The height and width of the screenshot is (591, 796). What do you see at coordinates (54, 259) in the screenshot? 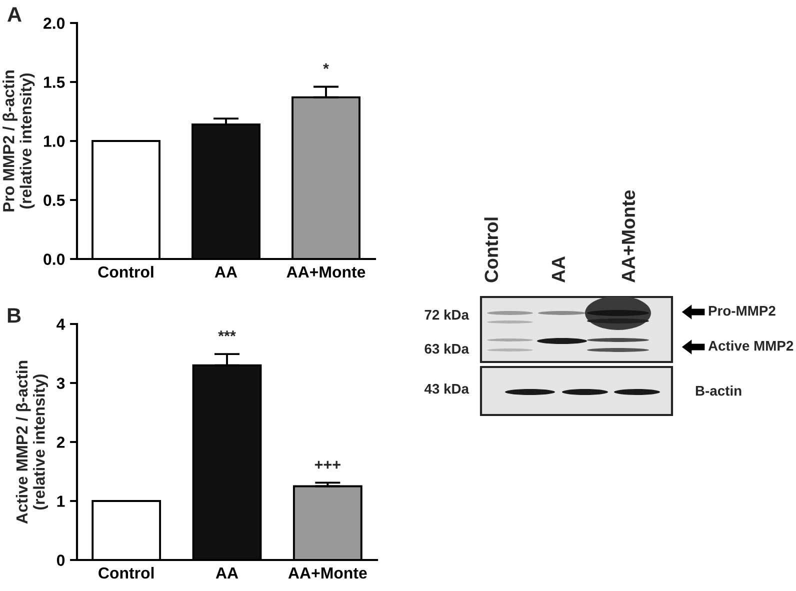
I see `y-tick-label: 0.0` at bounding box center [54, 259].